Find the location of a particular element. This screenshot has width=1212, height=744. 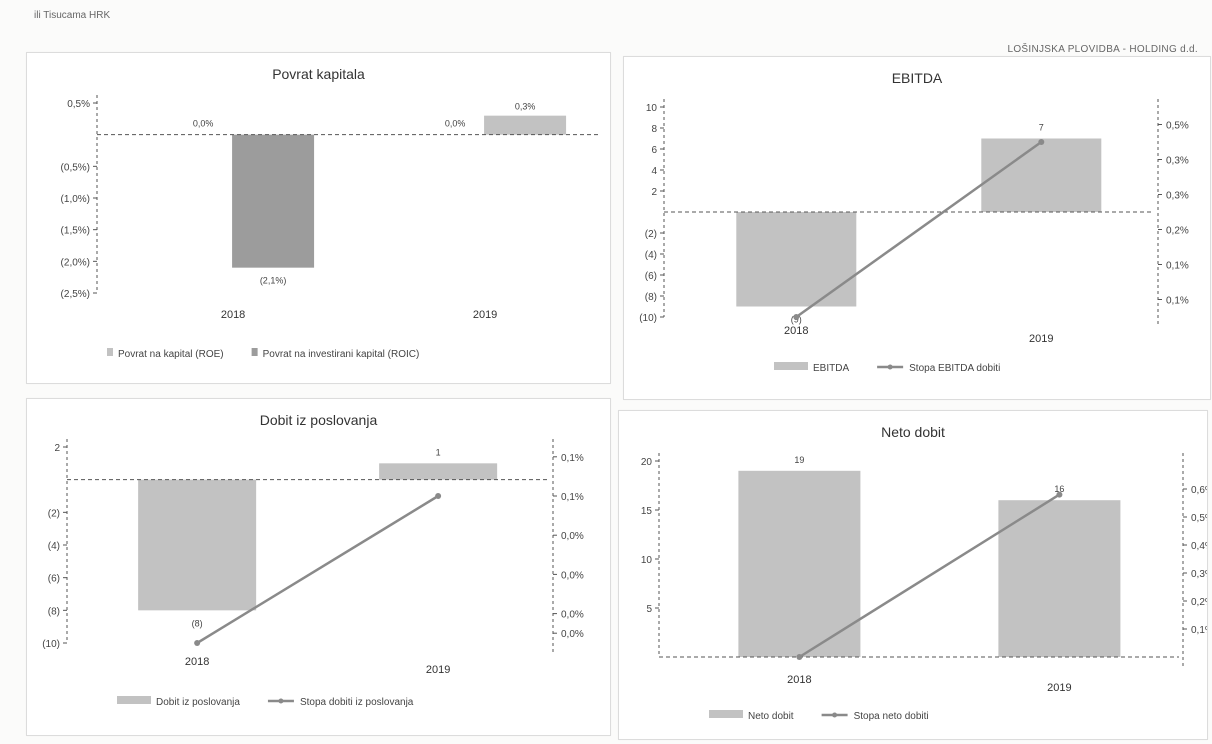

y-tick-label: (1,0%) is located at coordinates (75, 199).